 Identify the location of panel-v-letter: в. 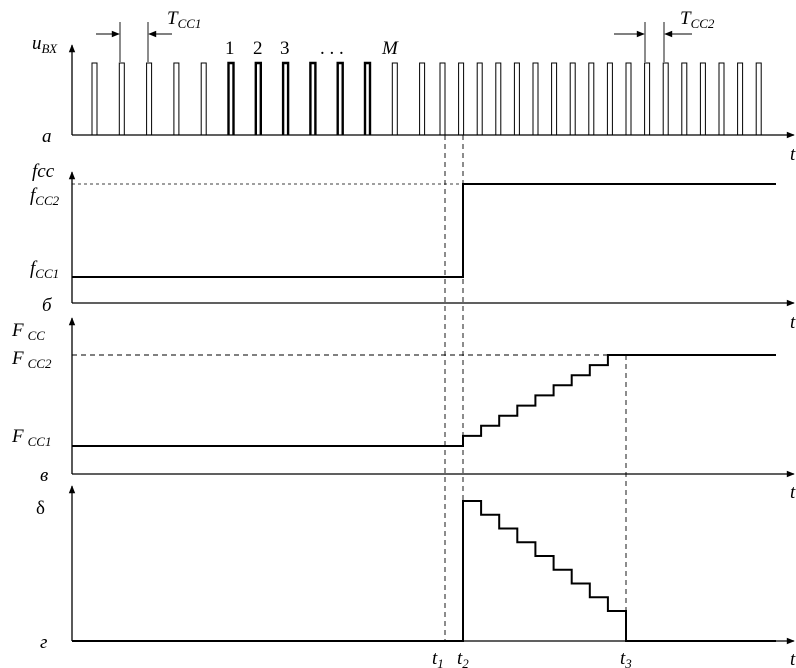
(44, 475).